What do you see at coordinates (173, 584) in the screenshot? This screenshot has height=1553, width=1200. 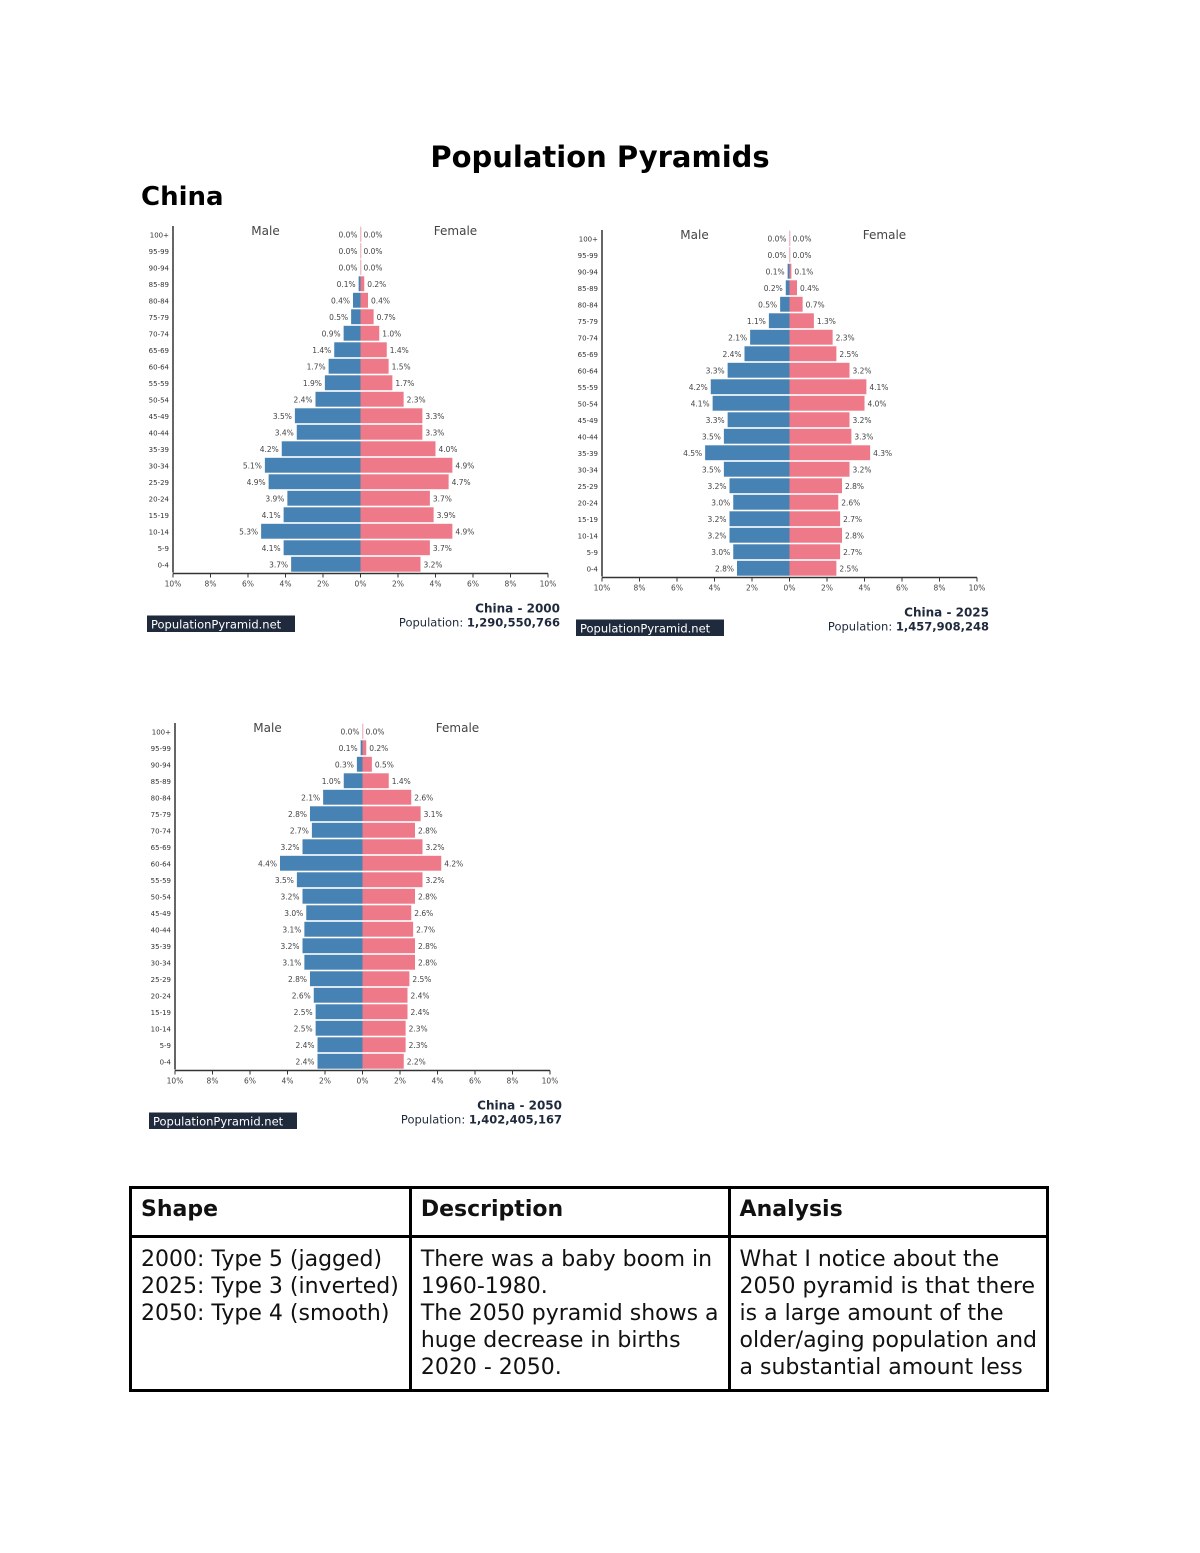 I see `x-tick-label: 10%` at bounding box center [173, 584].